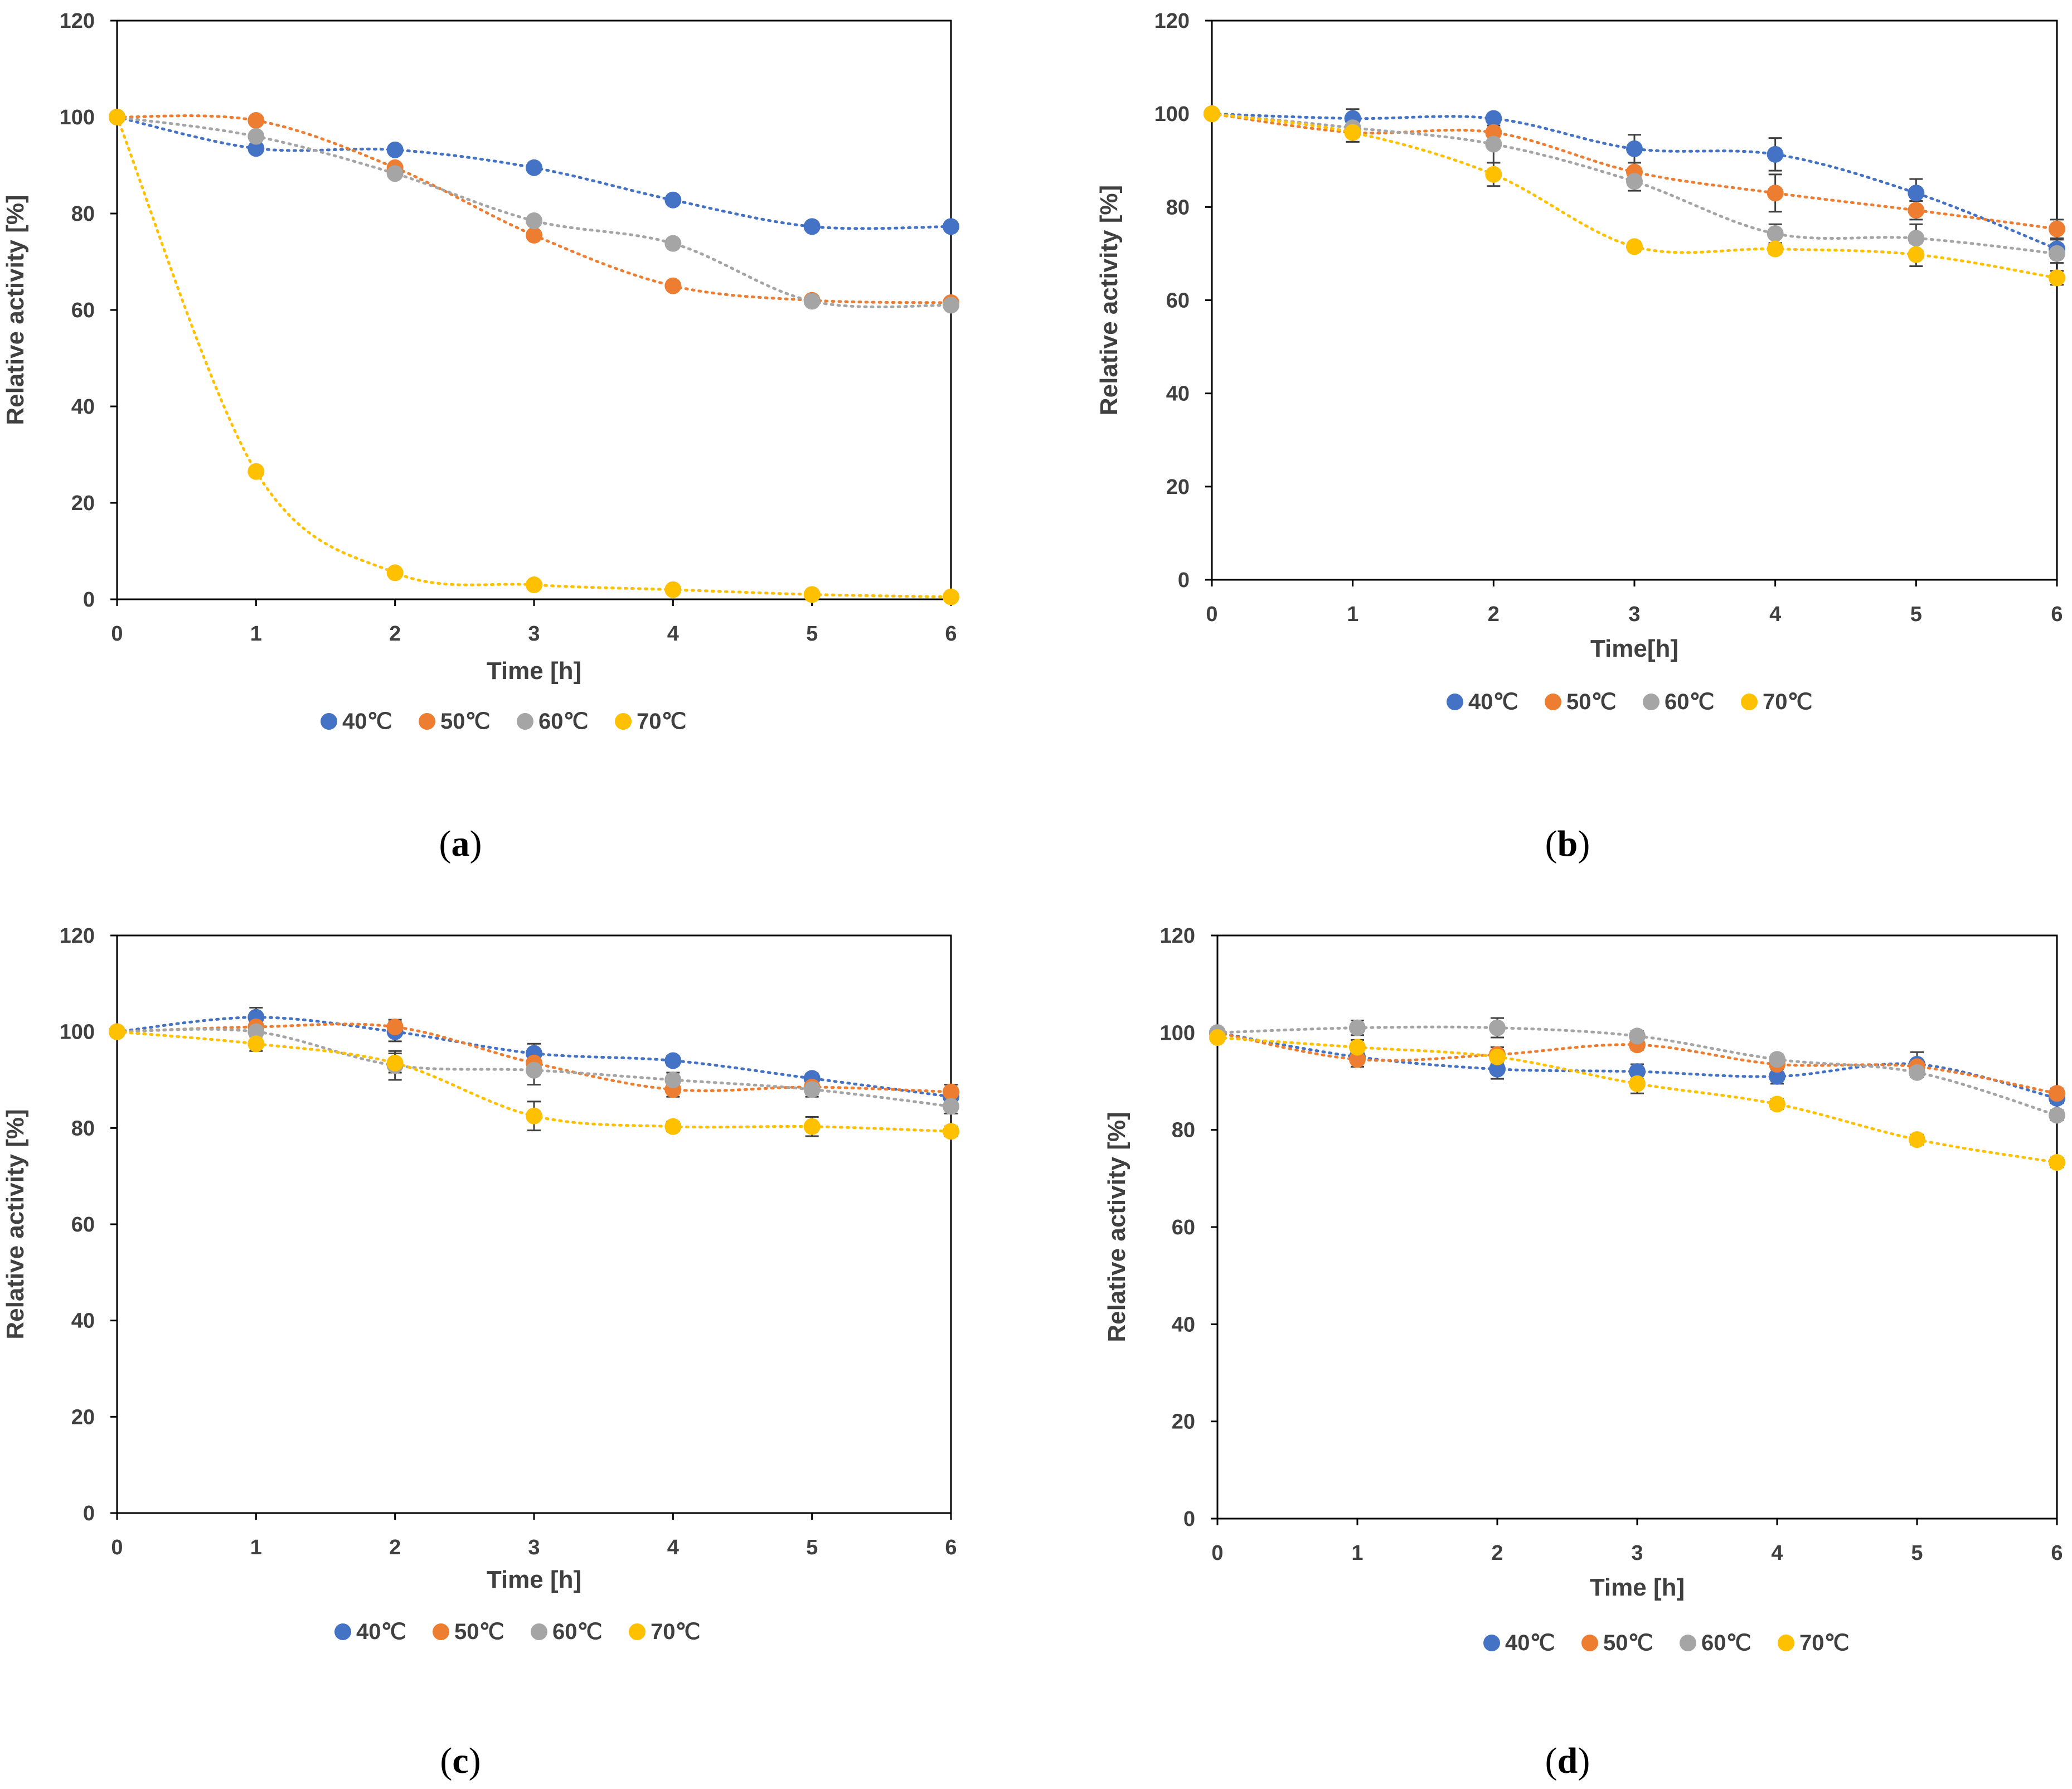 The image size is (2072, 1789). What do you see at coordinates (1568, 843) in the screenshot?
I see `panel-label-b: (b)` at bounding box center [1568, 843].